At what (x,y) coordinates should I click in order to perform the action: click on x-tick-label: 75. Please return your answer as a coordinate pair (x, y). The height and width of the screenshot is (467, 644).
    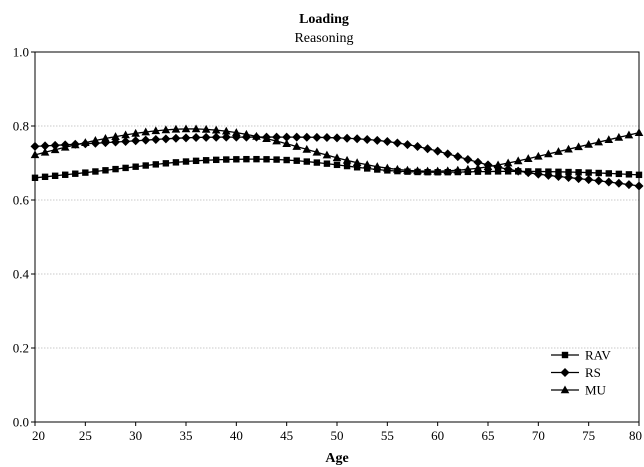
    Looking at the image, I should click on (588, 435).